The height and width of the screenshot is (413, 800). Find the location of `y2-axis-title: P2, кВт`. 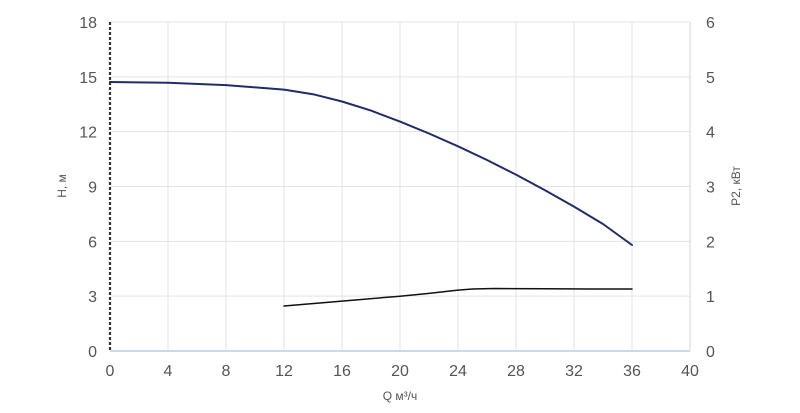

y2-axis-title: P2, кВт is located at coordinates (736, 186).